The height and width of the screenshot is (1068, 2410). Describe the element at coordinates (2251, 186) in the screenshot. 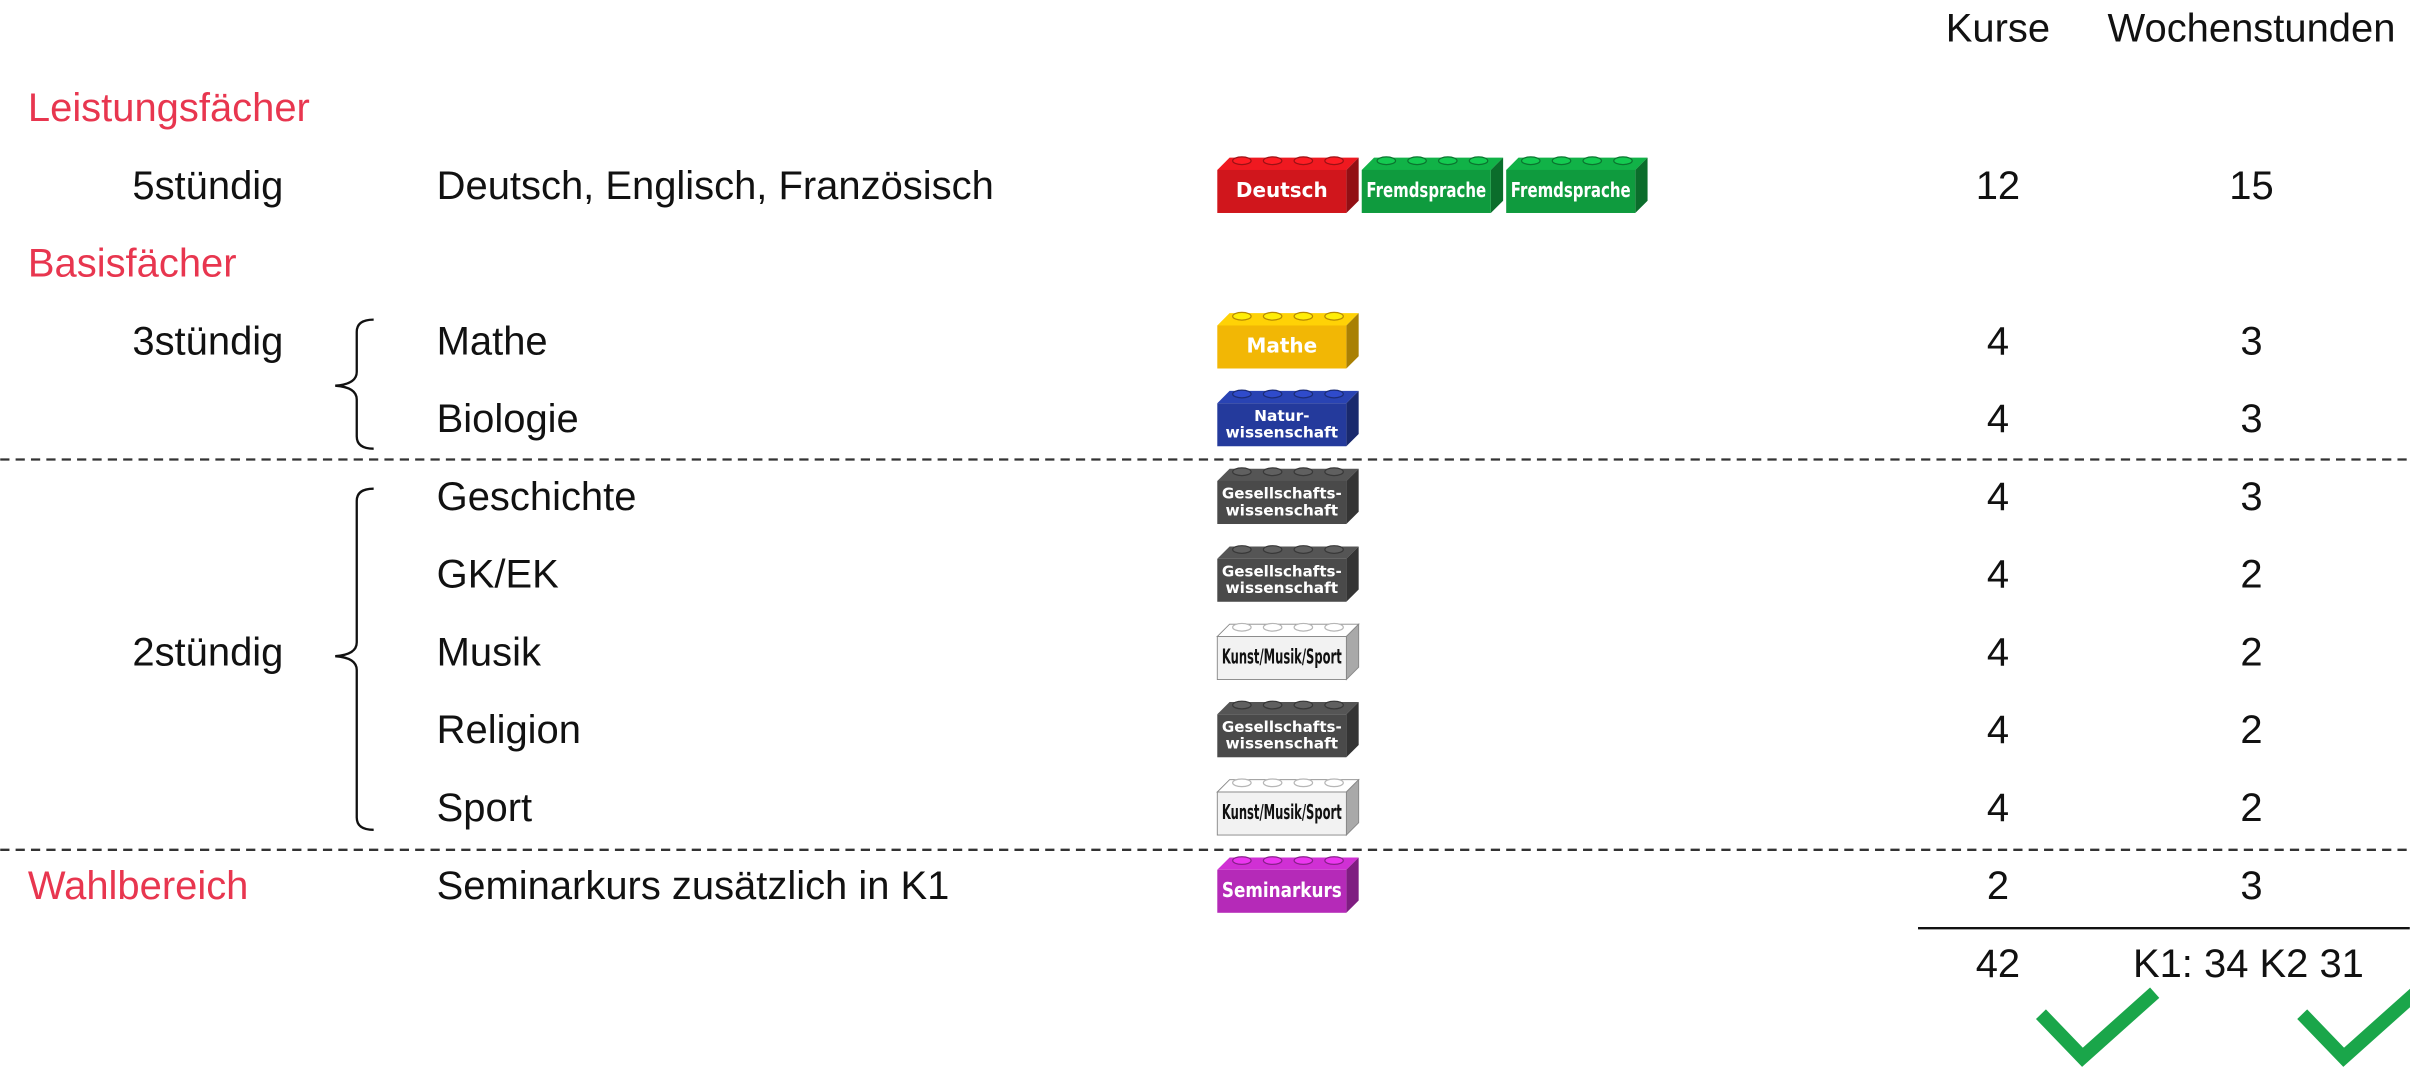

I see `stunden: 15` at that location.